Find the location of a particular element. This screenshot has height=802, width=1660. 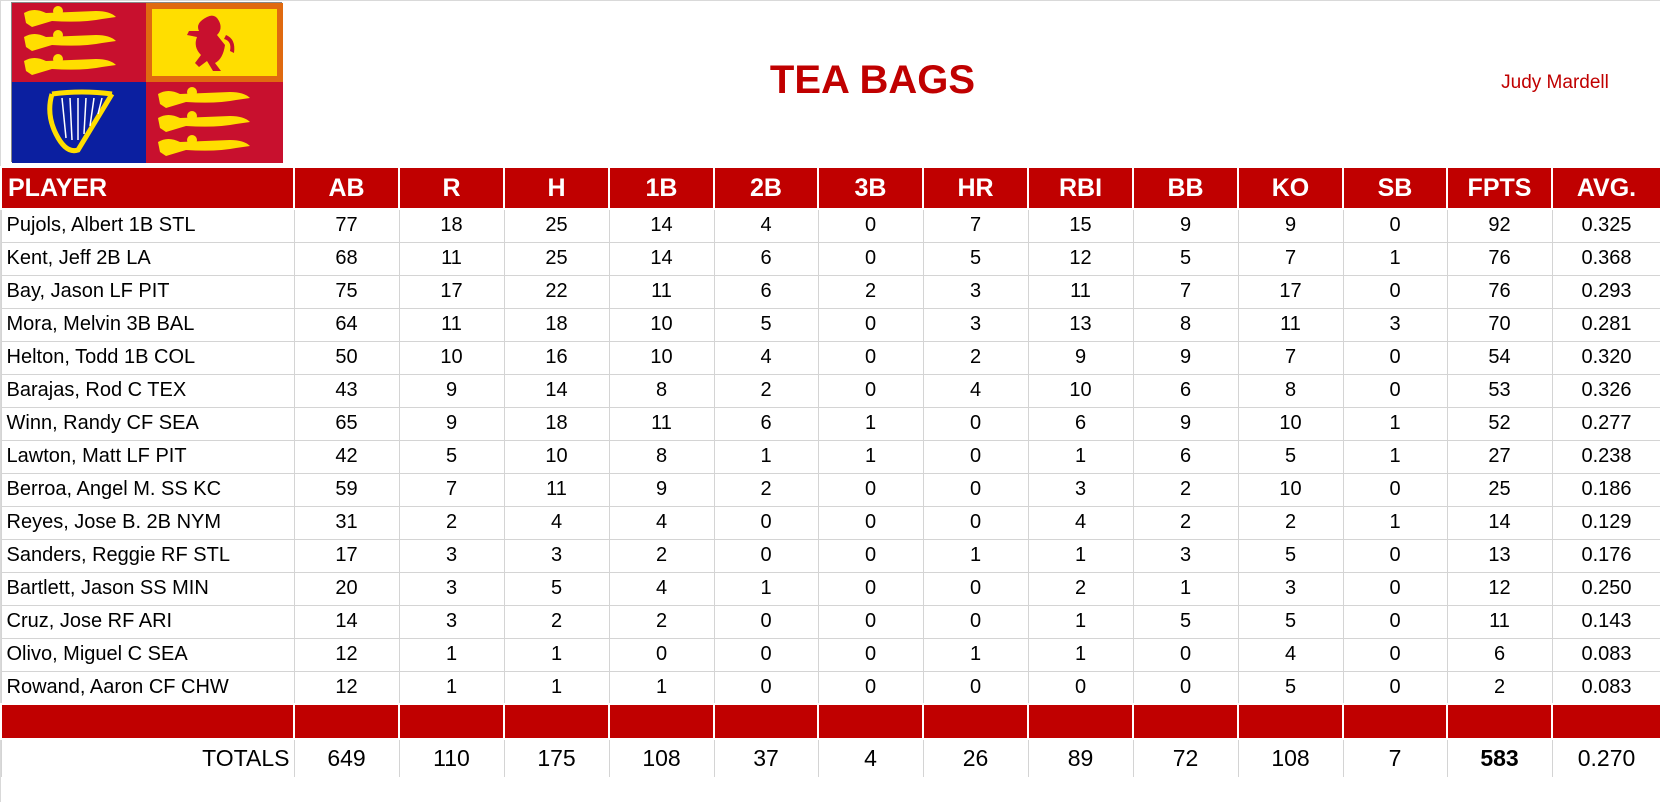

column-header-fpts: FPTS is located at coordinates (1499, 188).